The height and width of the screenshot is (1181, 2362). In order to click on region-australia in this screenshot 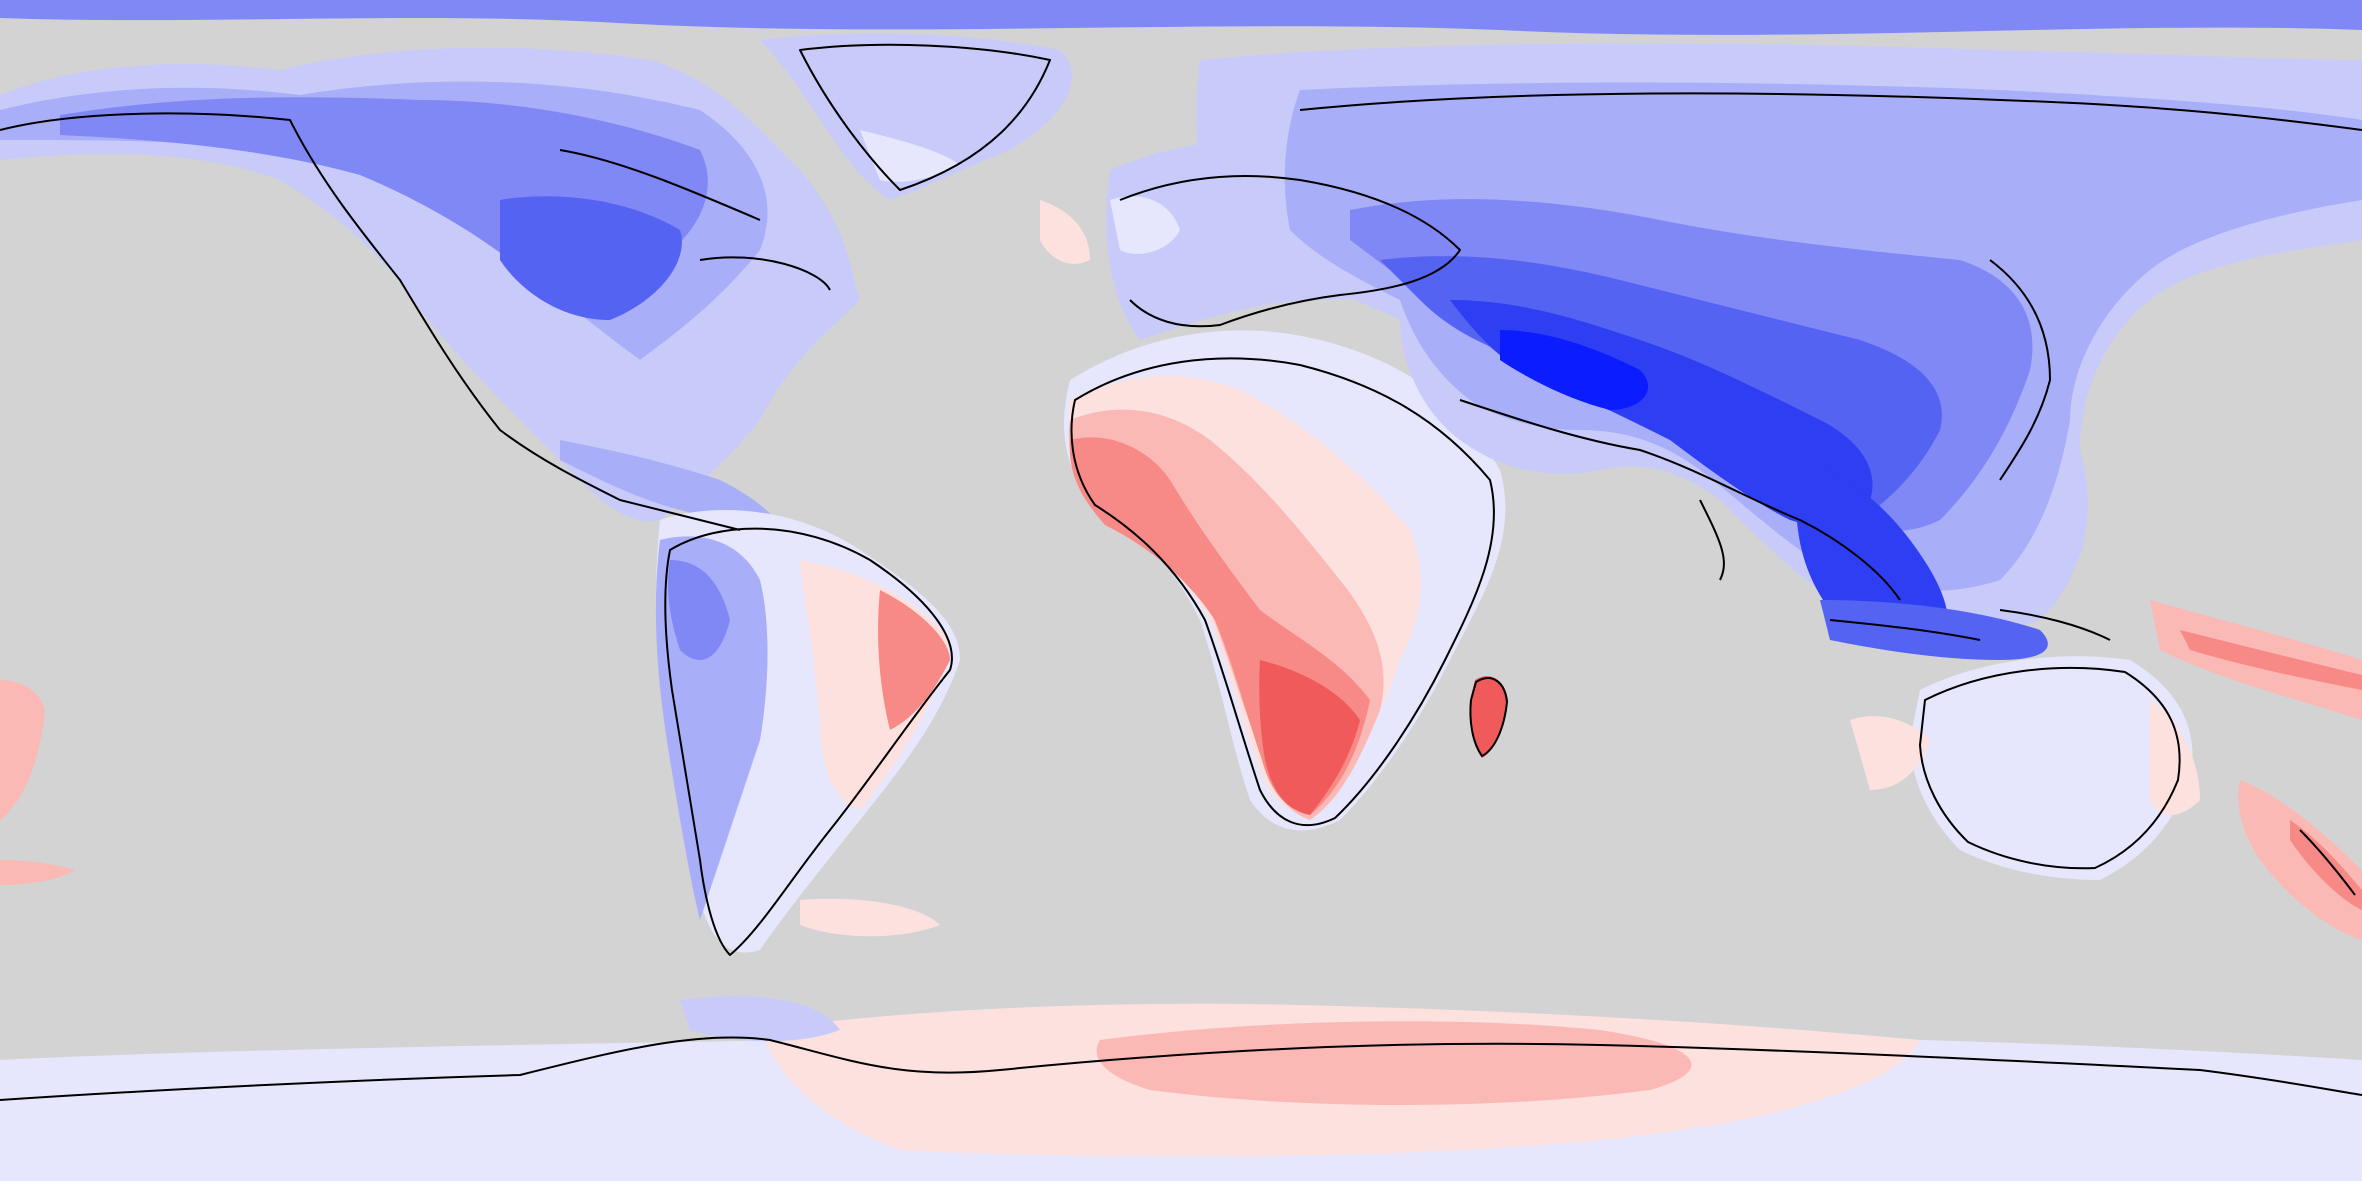, I will do `click(2025, 768)`.